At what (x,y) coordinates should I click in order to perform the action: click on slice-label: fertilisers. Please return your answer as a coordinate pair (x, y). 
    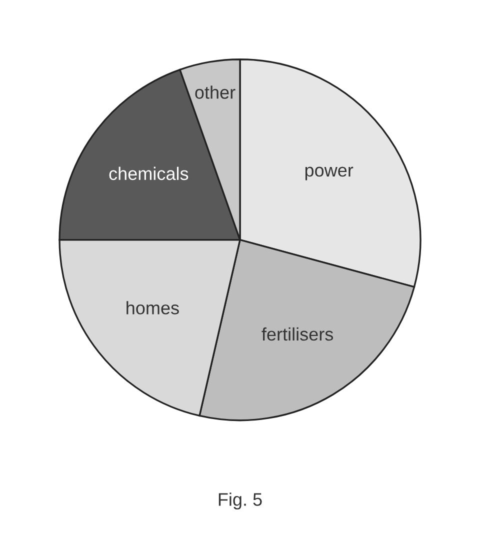
    Looking at the image, I should click on (298, 334).